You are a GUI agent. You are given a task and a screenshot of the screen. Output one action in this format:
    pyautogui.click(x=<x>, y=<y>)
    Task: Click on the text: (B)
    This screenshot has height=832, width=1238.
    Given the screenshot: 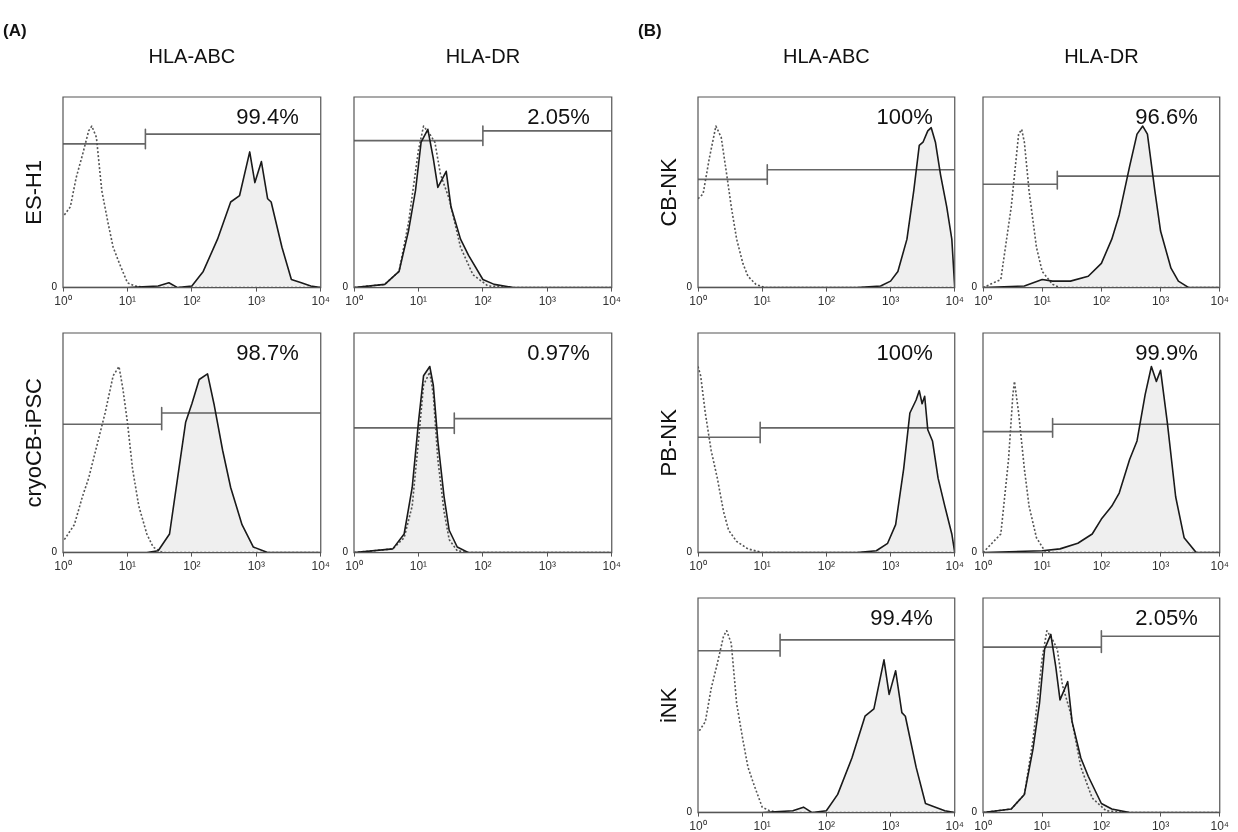 What is the action you would take?
    pyautogui.click(x=650, y=31)
    